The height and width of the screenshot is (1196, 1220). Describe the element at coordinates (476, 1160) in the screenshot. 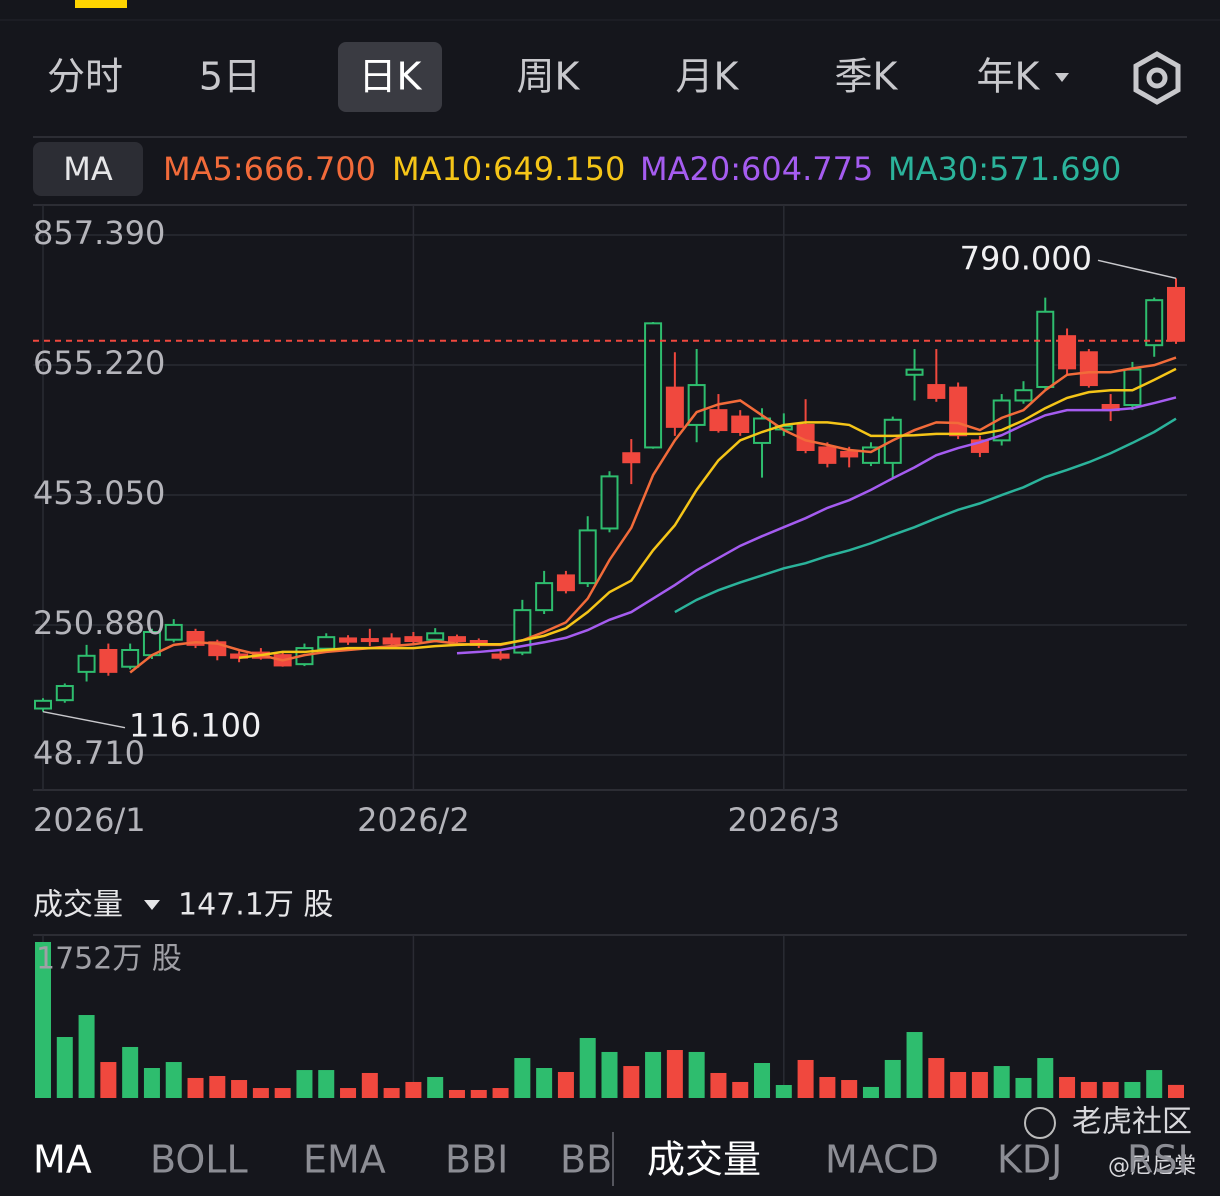

I see `indicator-tab: BBI` at that location.